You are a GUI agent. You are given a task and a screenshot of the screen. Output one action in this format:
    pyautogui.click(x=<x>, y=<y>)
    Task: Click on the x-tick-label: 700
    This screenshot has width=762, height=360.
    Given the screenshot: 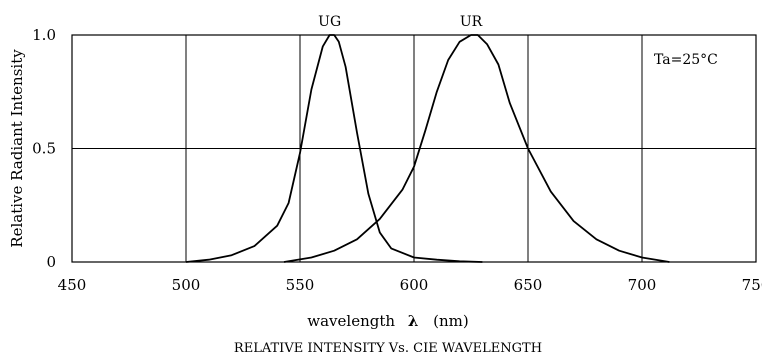 What is the action you would take?
    pyautogui.click(x=642, y=285)
    